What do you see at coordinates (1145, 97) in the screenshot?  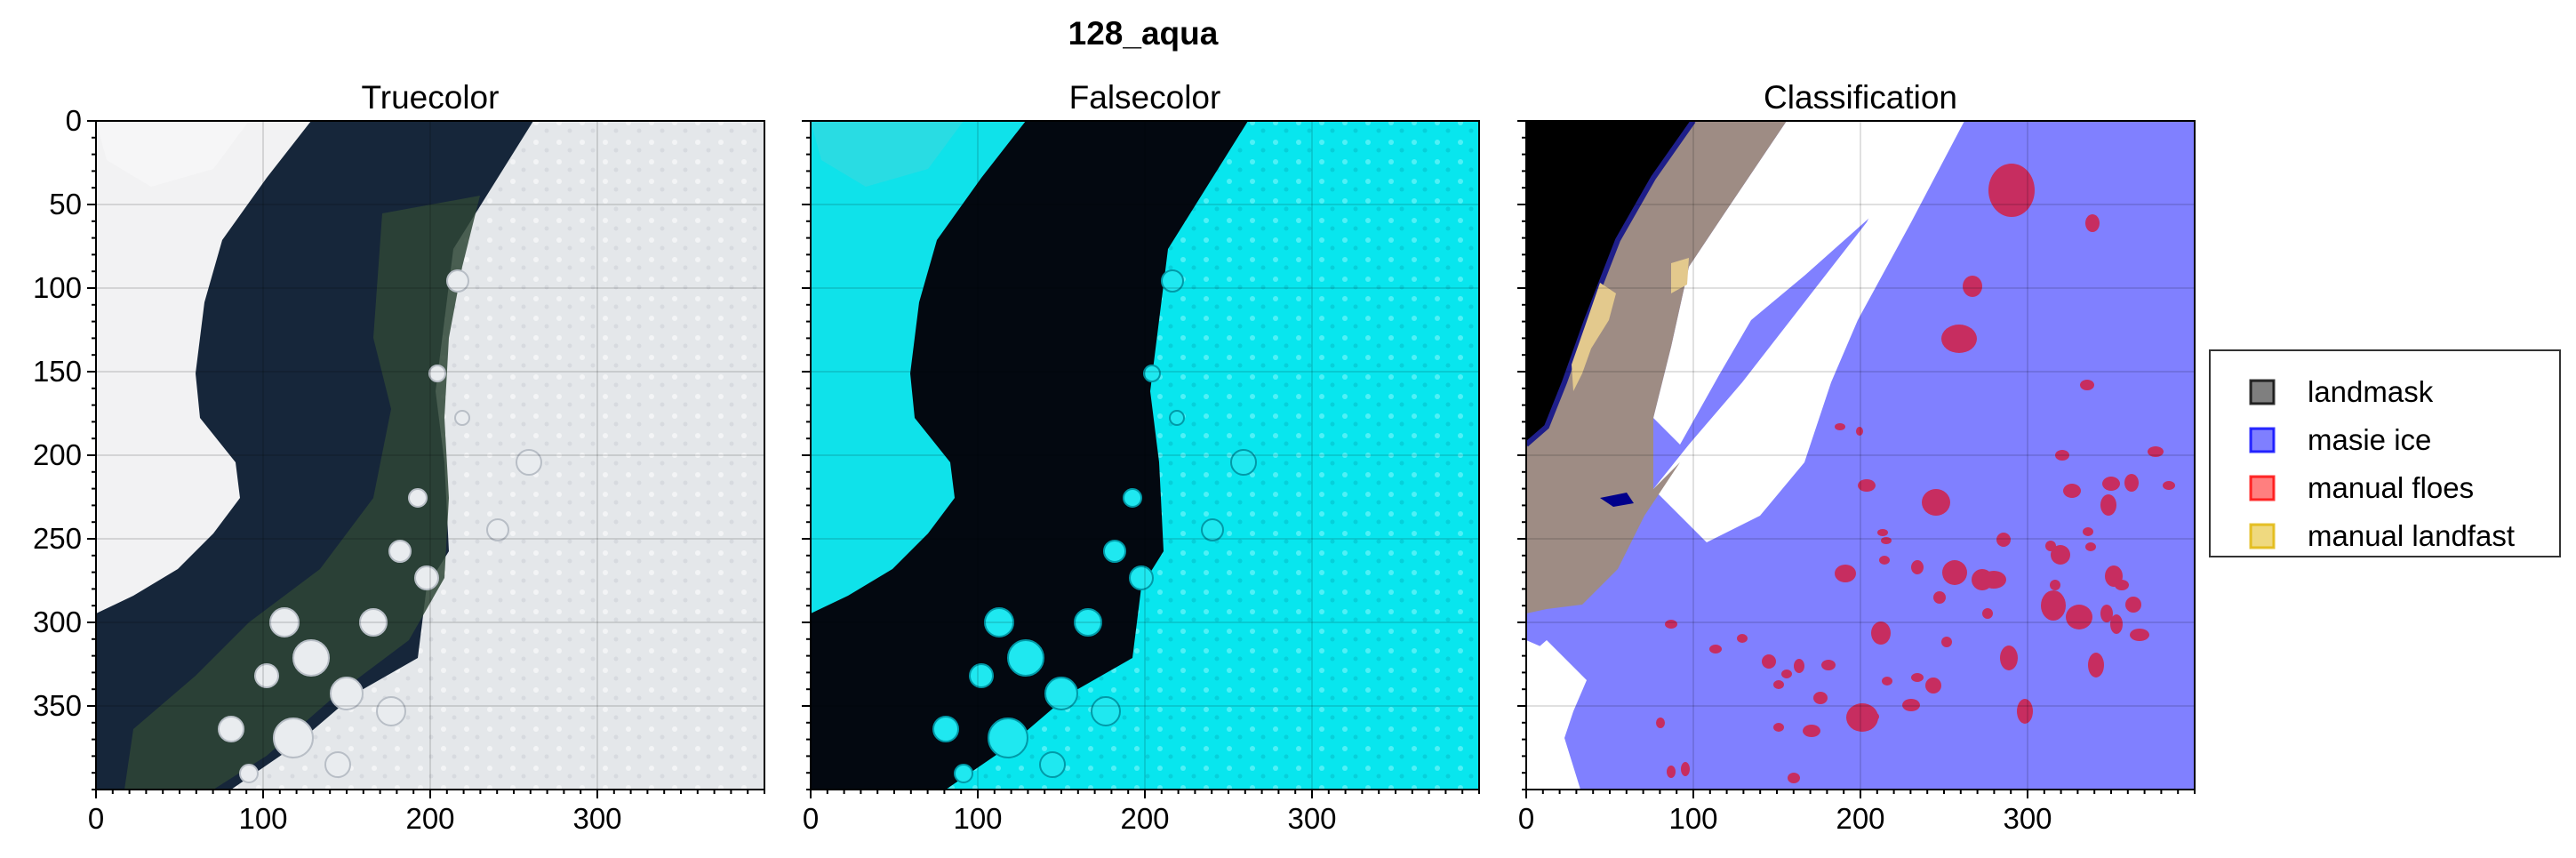 I see `panel-2-title: Falsecolor` at bounding box center [1145, 97].